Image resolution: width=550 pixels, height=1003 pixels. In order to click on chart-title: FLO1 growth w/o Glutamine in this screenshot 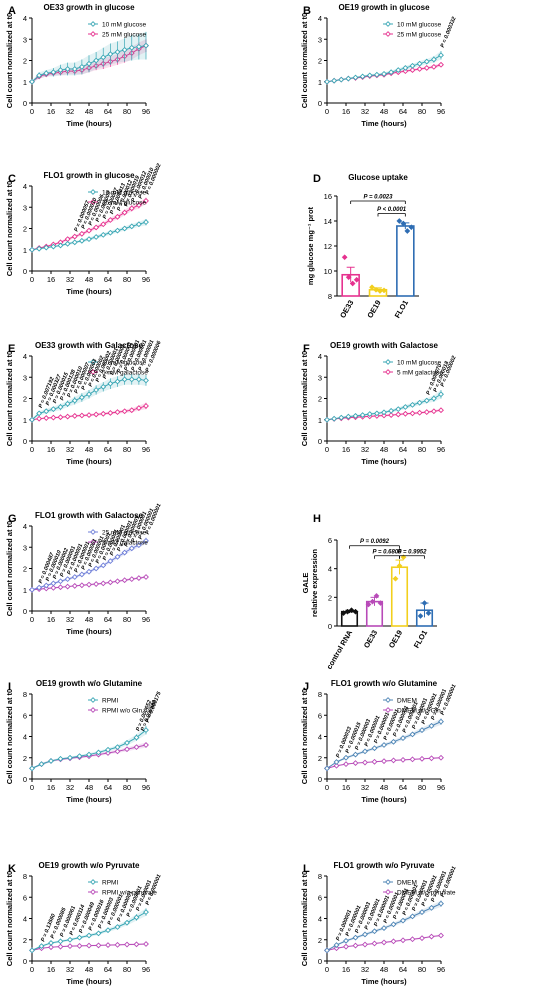, I will do `click(384, 683)`.